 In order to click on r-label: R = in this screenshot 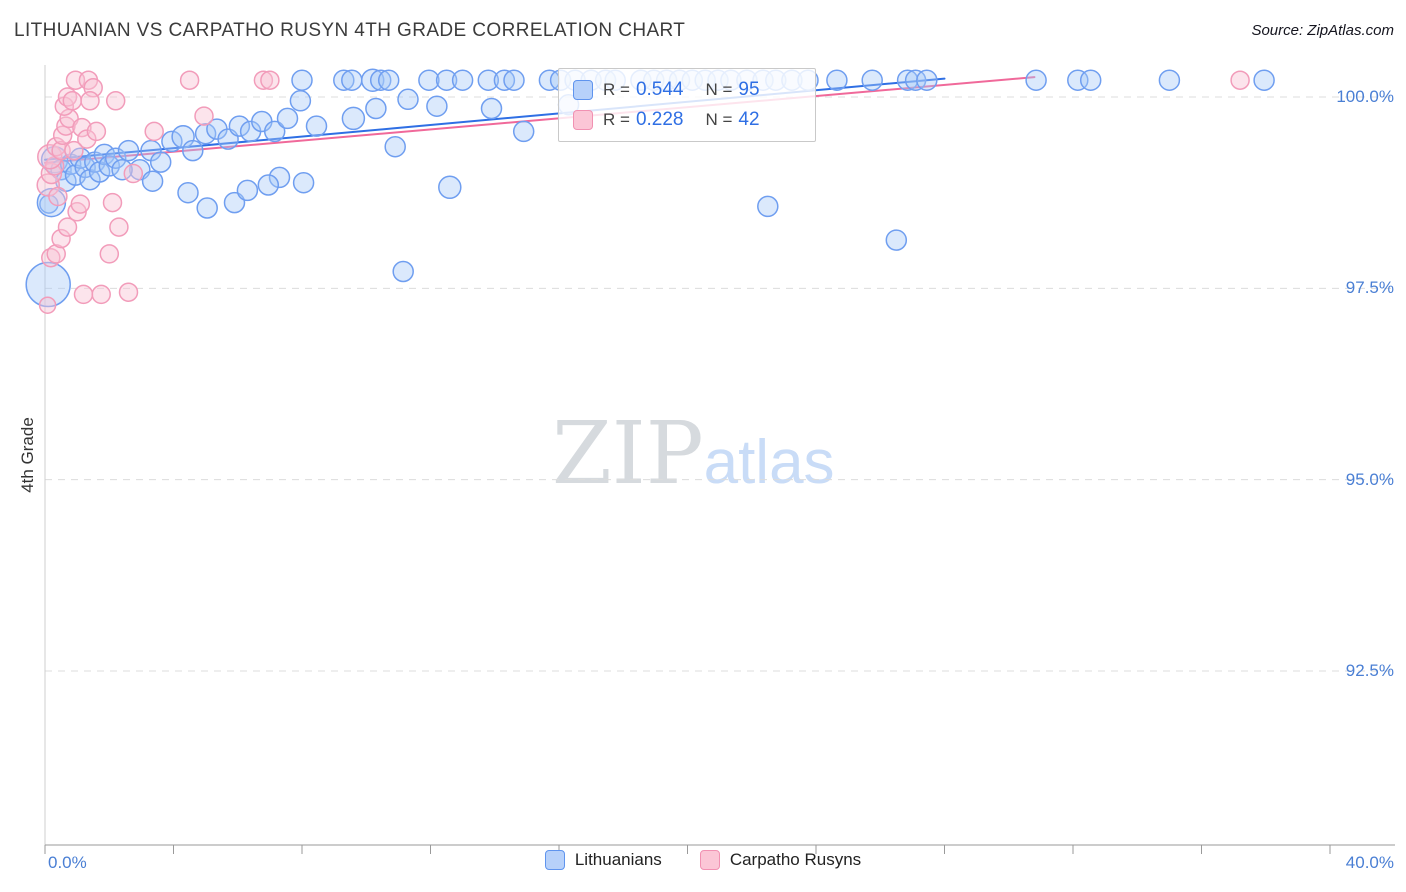, I will do `click(616, 89)`.